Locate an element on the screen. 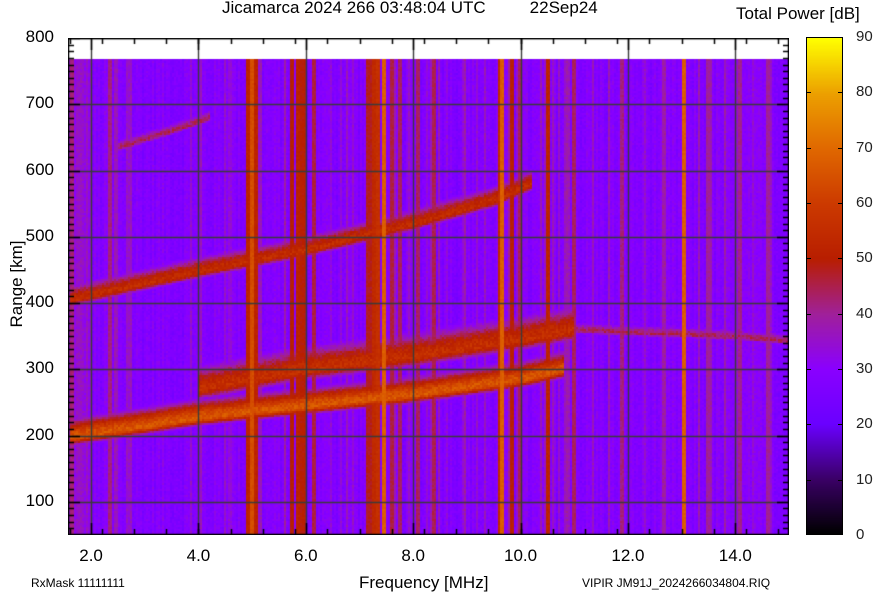 The image size is (874, 595). y-axis-title: Range [km] is located at coordinates (16, 284).